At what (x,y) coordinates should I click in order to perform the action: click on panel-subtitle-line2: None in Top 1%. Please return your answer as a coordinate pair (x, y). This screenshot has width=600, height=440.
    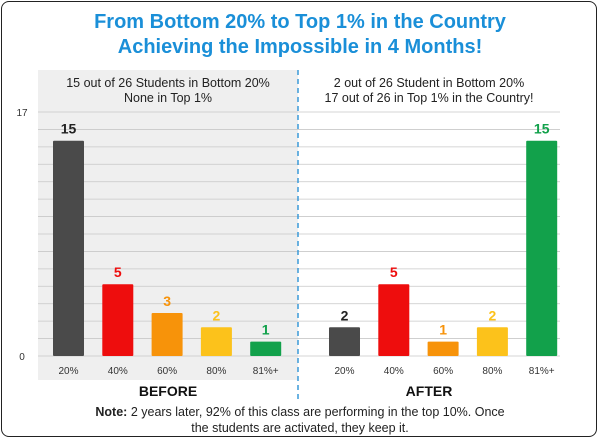
    Looking at the image, I should click on (168, 98).